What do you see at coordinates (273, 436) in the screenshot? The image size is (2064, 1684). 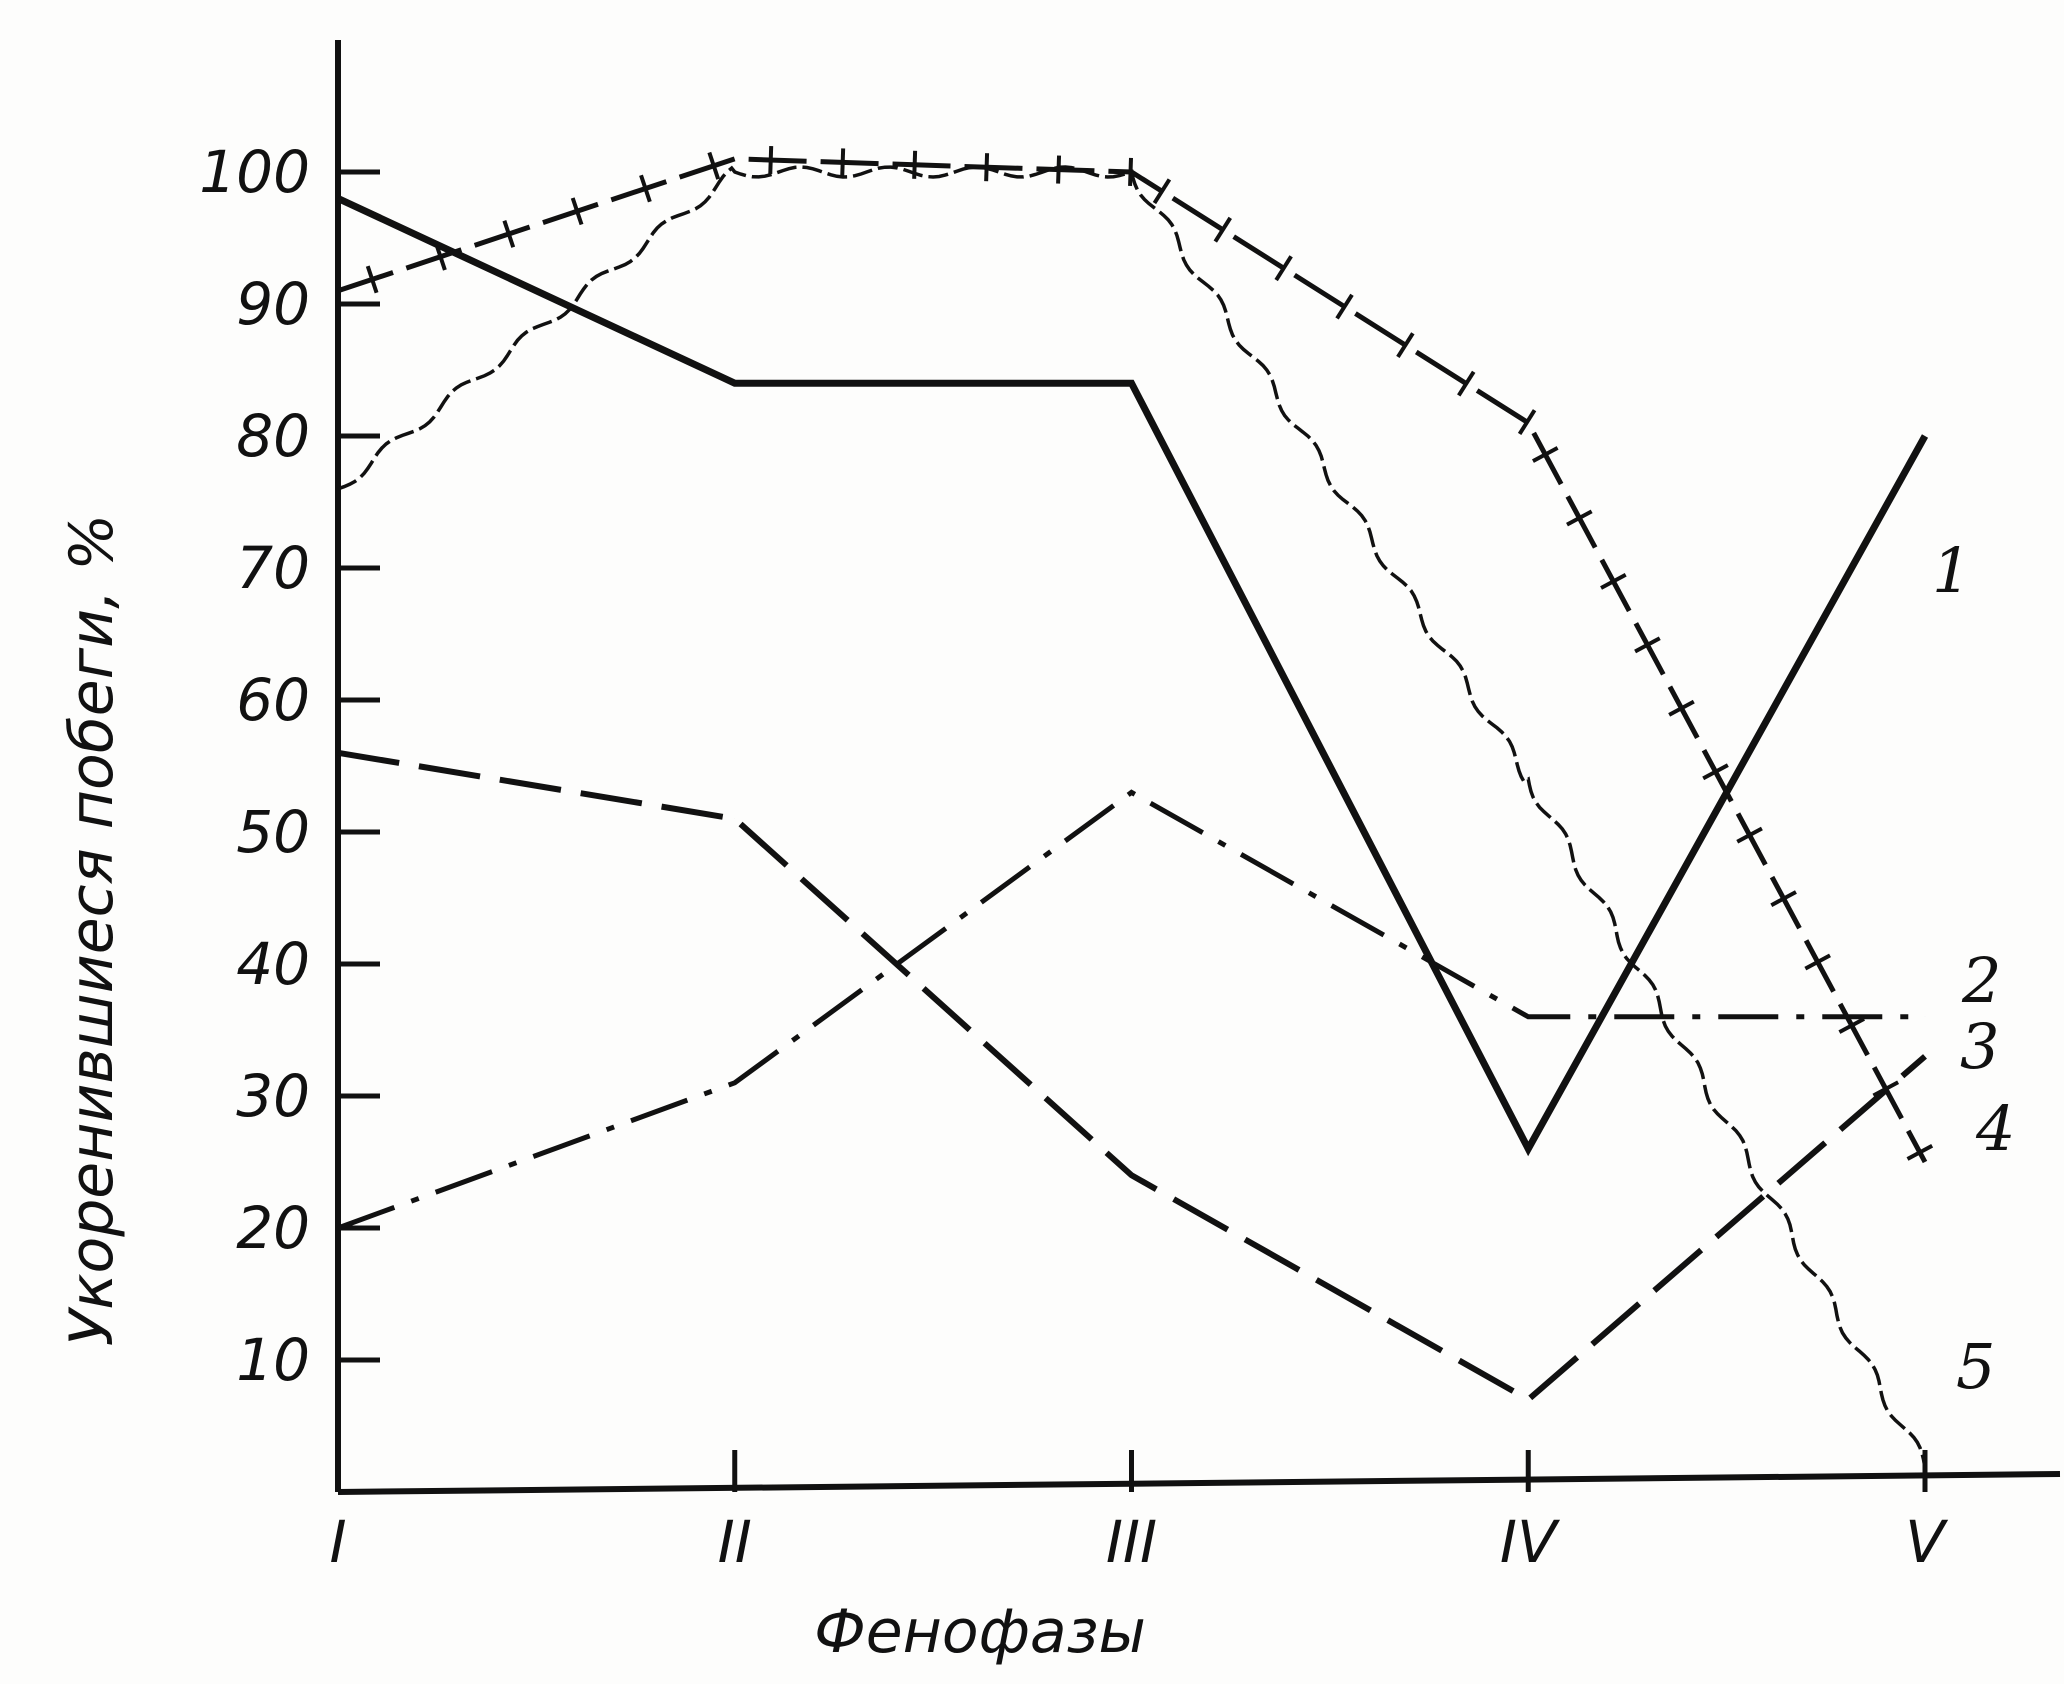 I see `y-tick-label: 80` at bounding box center [273, 436].